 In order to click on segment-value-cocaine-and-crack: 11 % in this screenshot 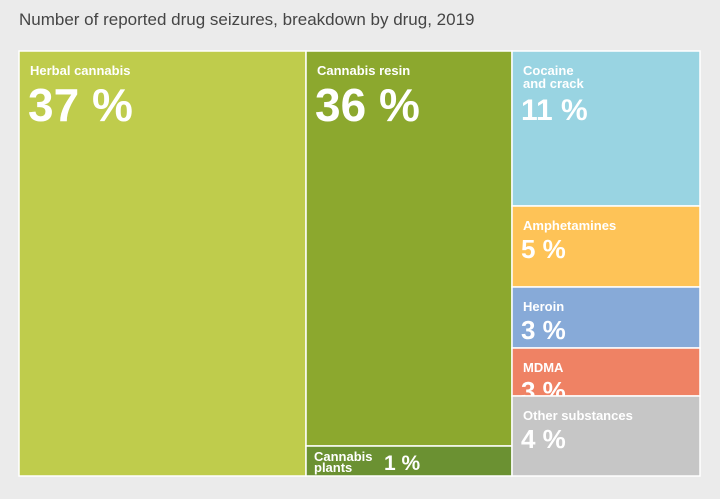, I will do `click(554, 110)`.